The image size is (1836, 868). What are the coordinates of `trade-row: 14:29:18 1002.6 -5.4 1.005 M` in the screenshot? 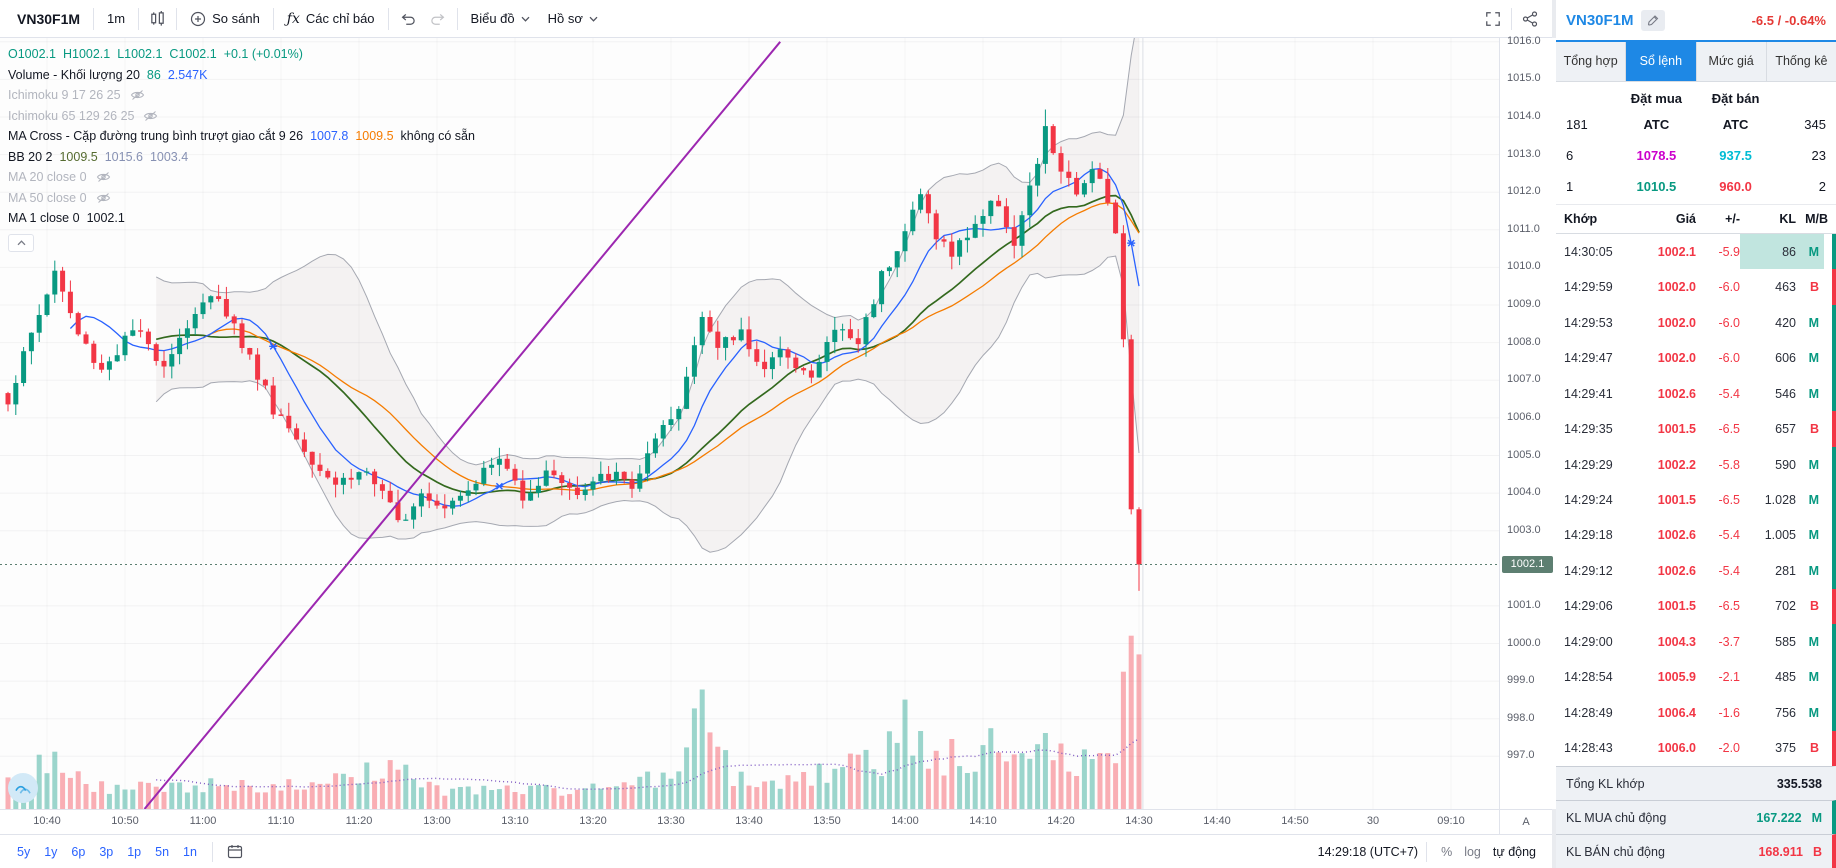 It's located at (1696, 535).